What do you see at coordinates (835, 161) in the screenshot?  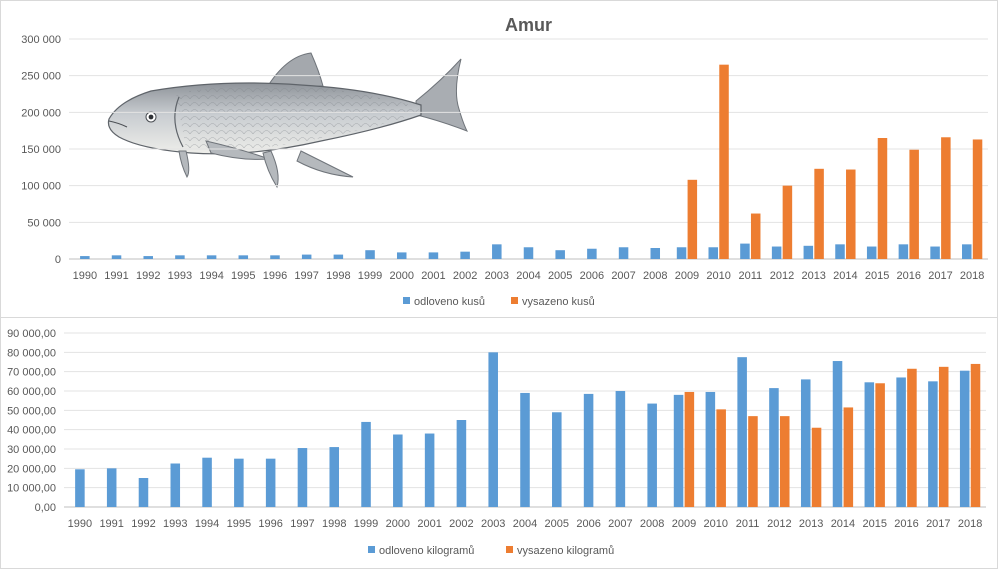 I see `series-vysazeno` at bounding box center [835, 161].